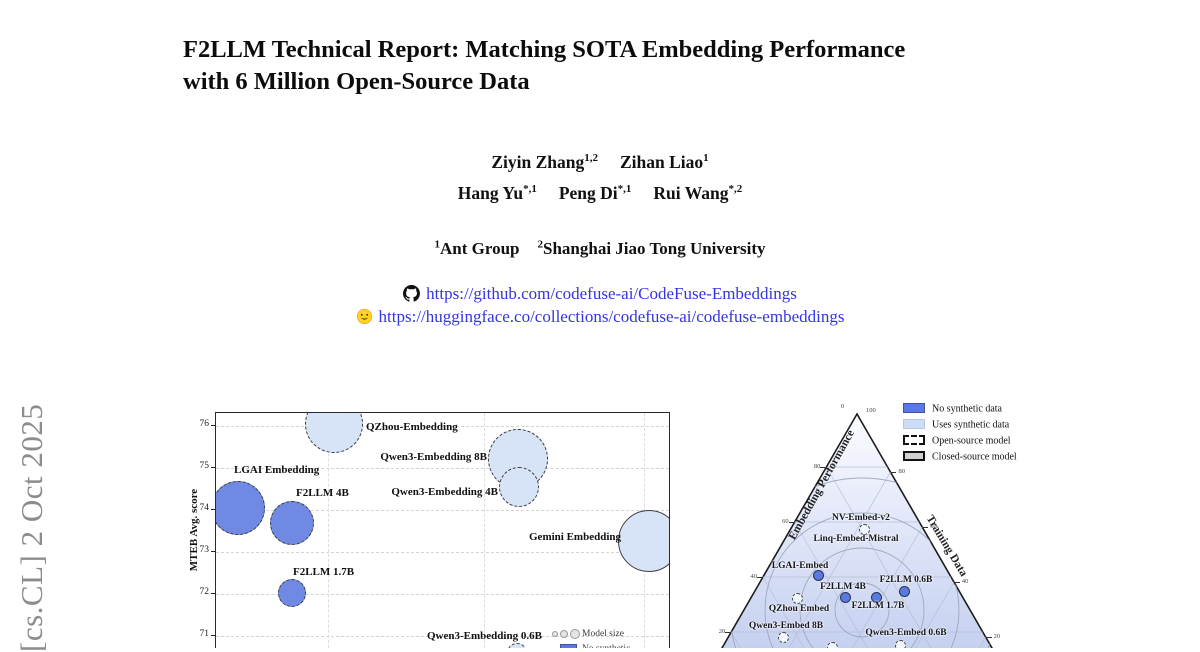 The height and width of the screenshot is (652, 1200). What do you see at coordinates (591, 158) in the screenshot?
I see `author-superscript: 1,2` at bounding box center [591, 158].